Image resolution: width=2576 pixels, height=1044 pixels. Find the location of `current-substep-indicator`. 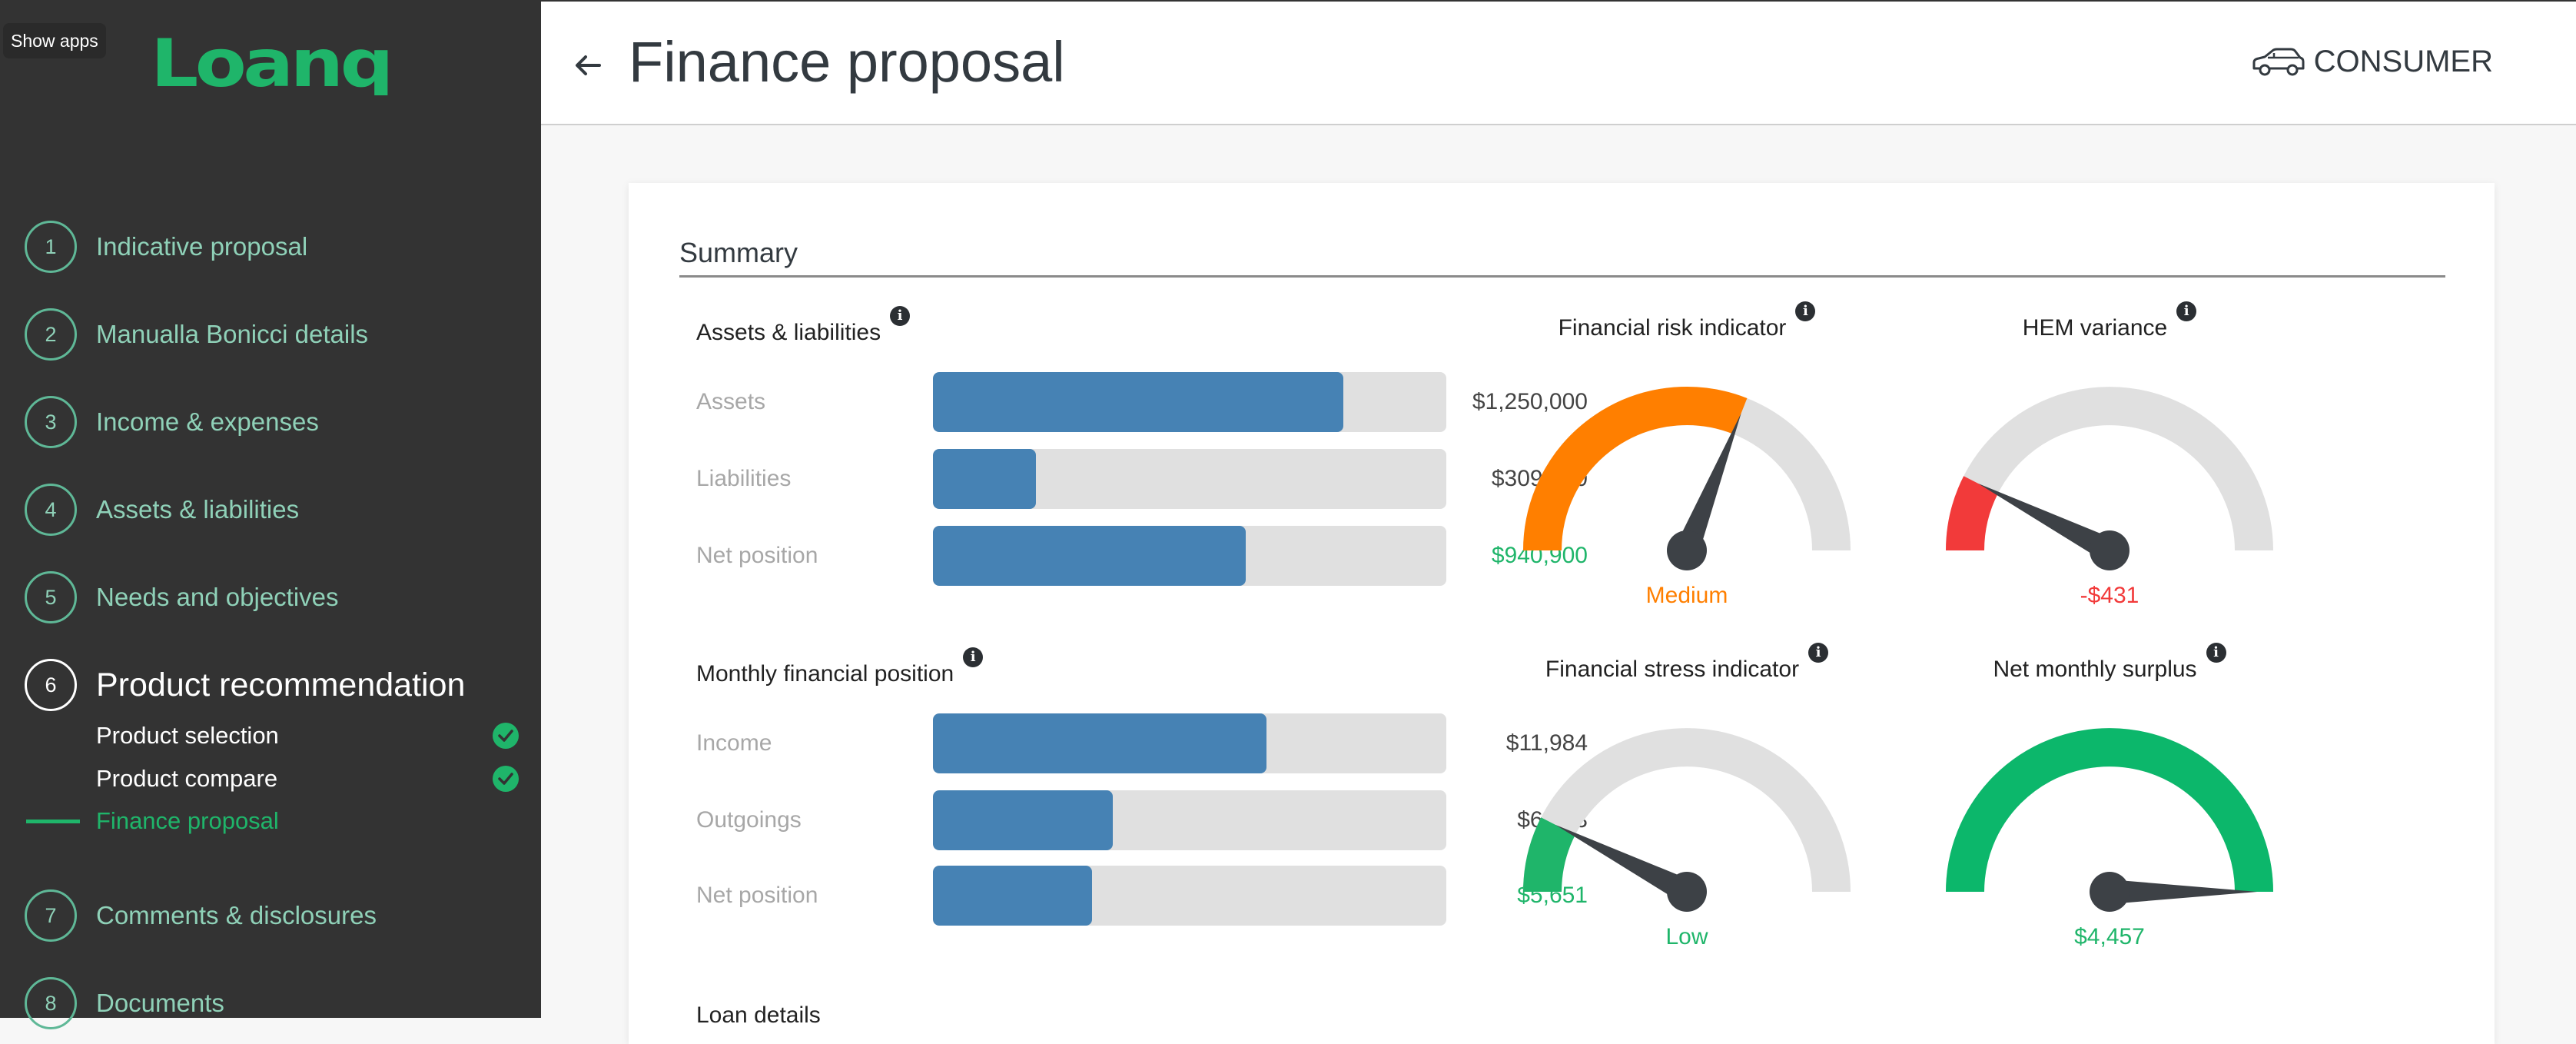

current-substep-indicator is located at coordinates (53, 822).